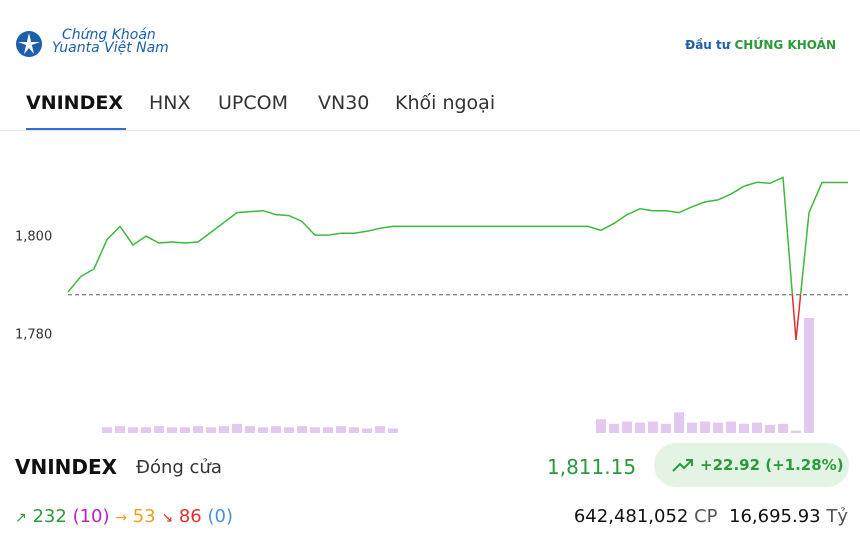  I want to click on totals: 642,481,052 CP 16,695.93 Tỷ, so click(711, 516).